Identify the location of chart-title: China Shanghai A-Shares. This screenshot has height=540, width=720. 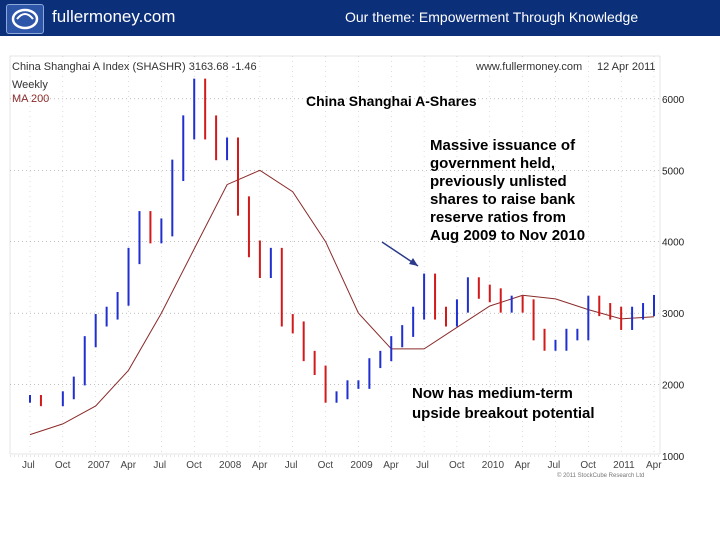
(391, 101).